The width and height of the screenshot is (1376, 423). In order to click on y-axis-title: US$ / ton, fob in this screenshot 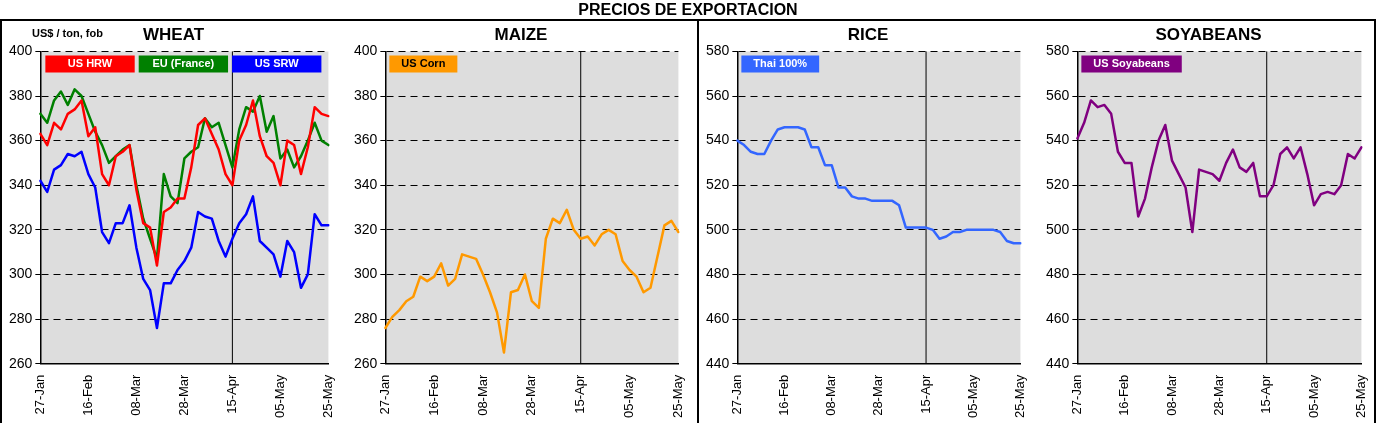, I will do `click(67, 33)`.